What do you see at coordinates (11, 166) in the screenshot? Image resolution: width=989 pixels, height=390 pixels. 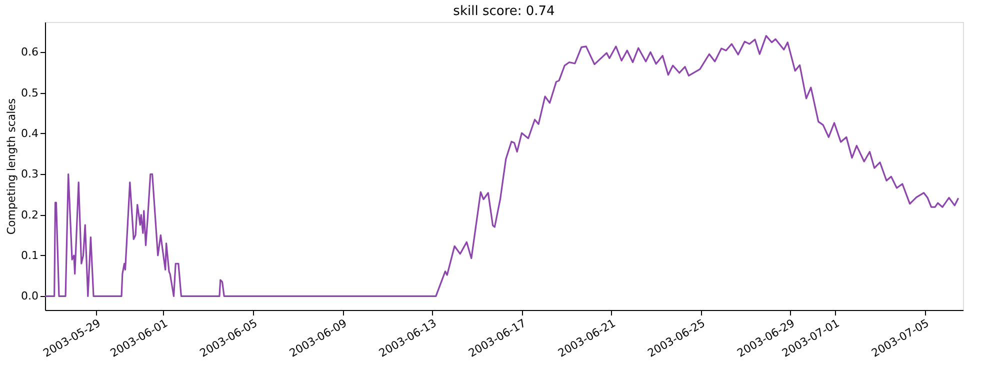 I see `y-axis-title: Competing length scales` at bounding box center [11, 166].